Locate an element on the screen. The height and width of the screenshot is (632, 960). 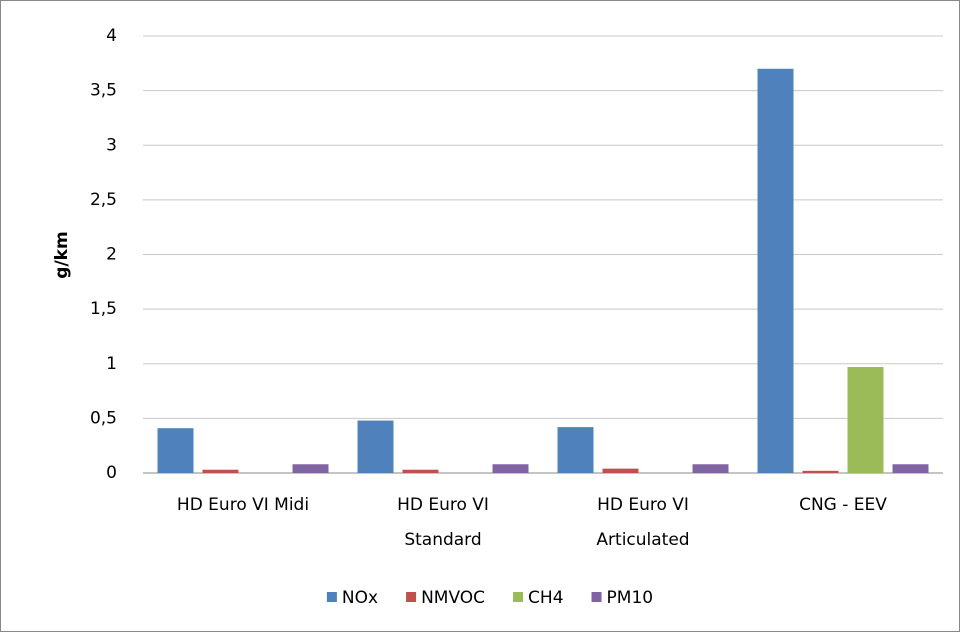
legend-item: NOx is located at coordinates (352, 598).